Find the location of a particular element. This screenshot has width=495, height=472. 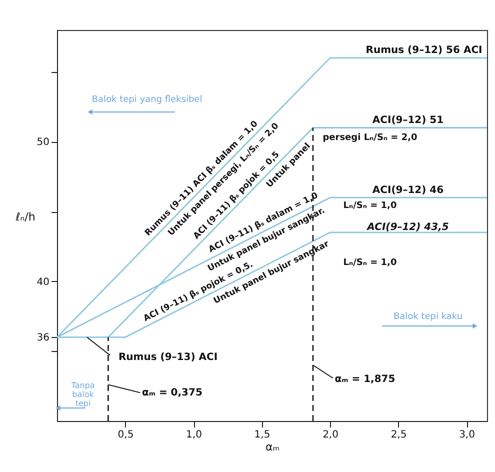

annotation: Tanpa balok tepi is located at coordinates (82, 394).